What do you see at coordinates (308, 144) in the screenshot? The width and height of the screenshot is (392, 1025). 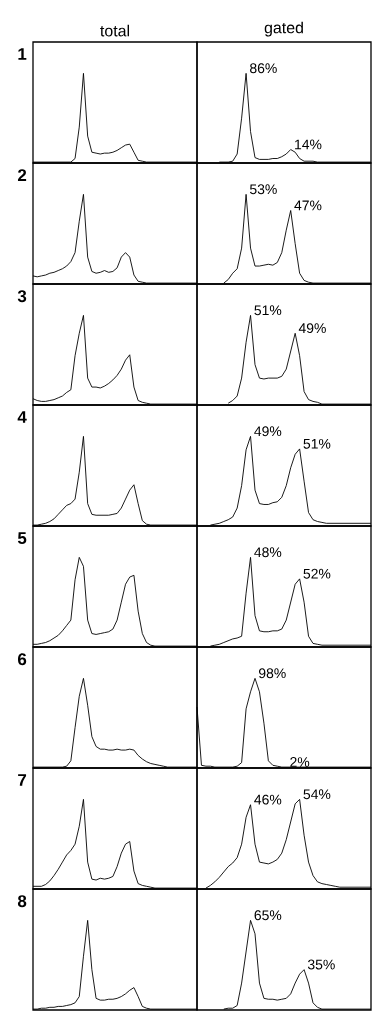 I see `annotation: 14%` at bounding box center [308, 144].